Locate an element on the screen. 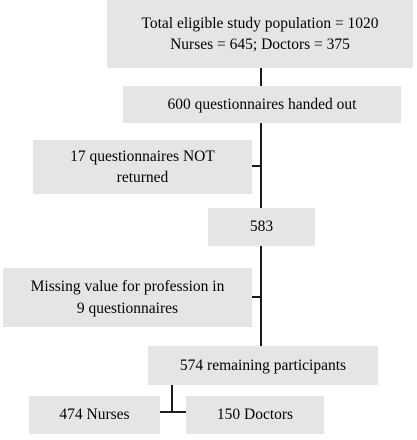 The width and height of the screenshot is (417, 440). nurses-label: 474 Nurses is located at coordinates (94, 415).